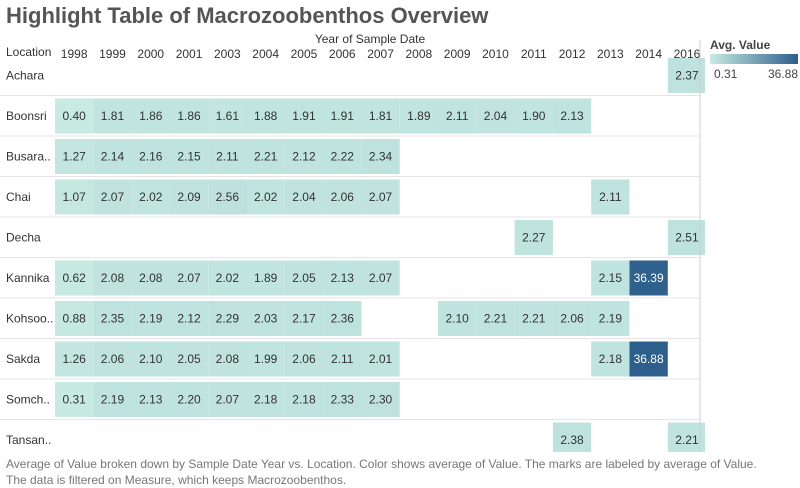 The image size is (800, 488). I want to click on cell-value-label: 2.07, so click(381, 197).